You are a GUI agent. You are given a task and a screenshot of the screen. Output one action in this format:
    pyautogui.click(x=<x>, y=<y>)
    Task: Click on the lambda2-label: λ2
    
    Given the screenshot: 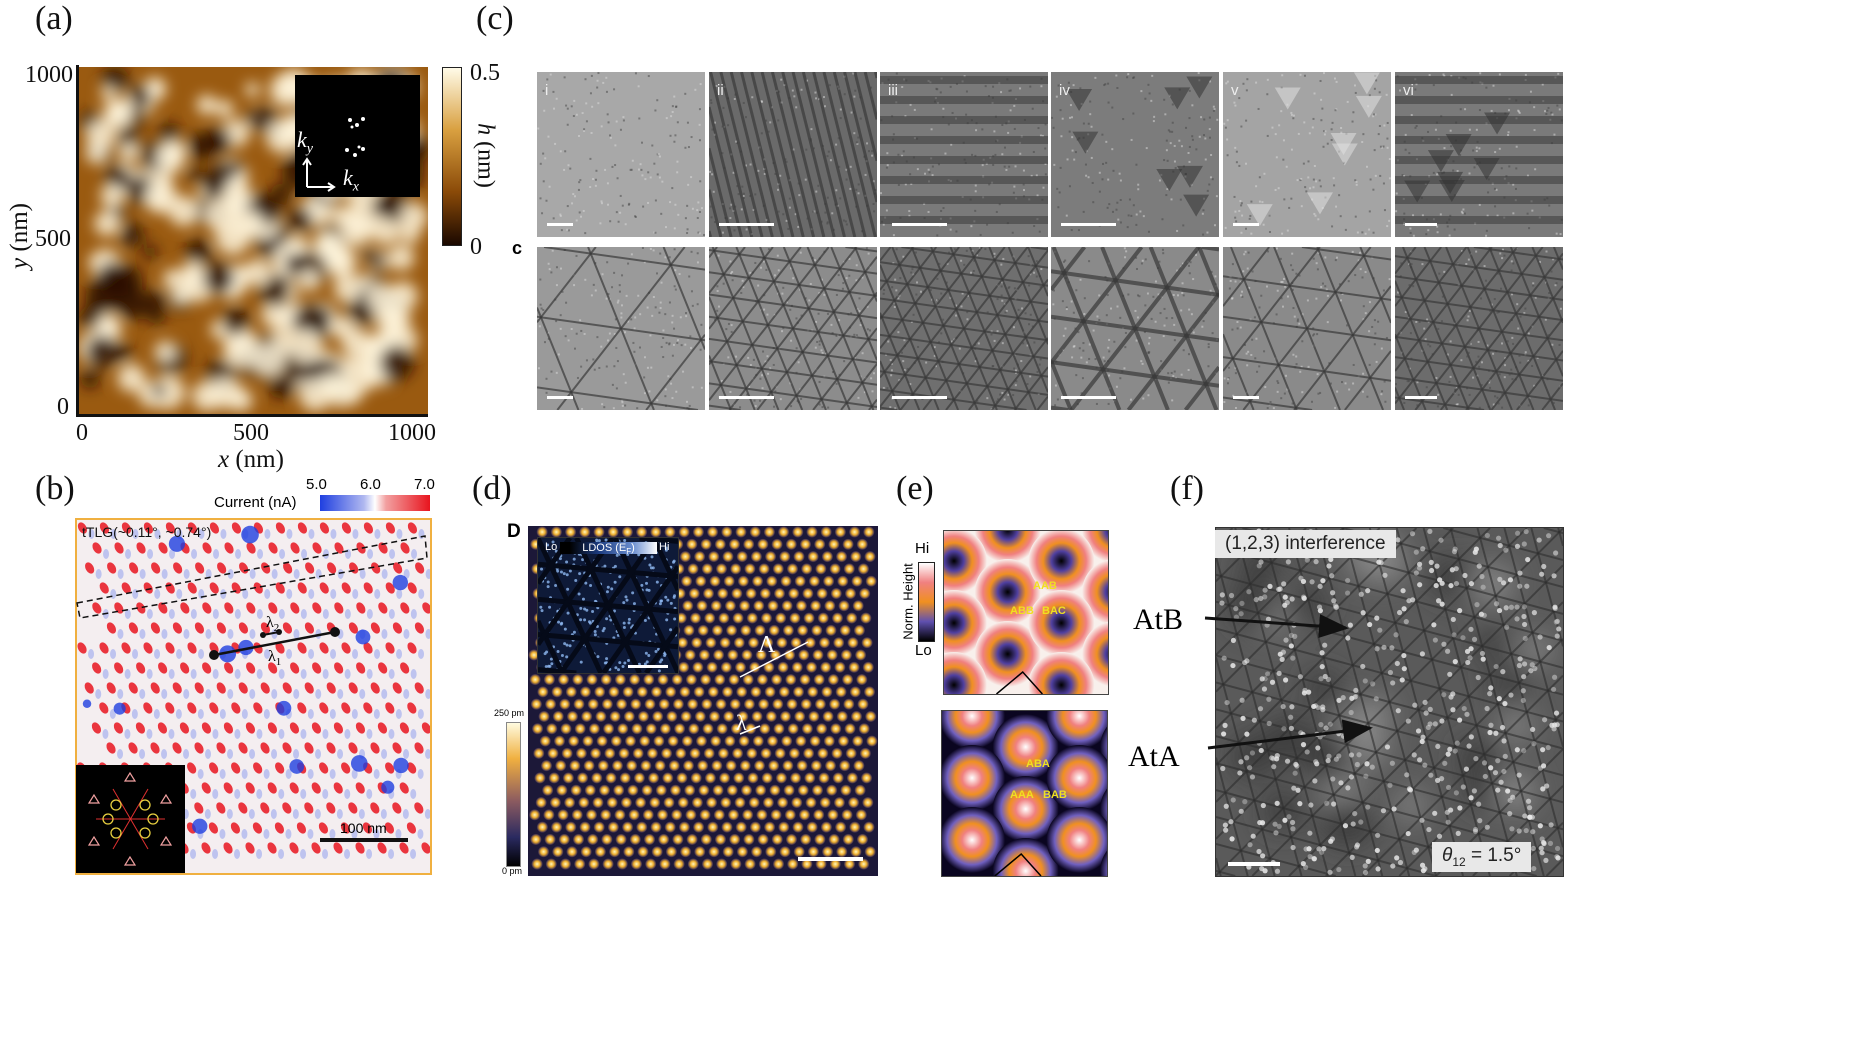 What is the action you would take?
    pyautogui.click(x=273, y=624)
    